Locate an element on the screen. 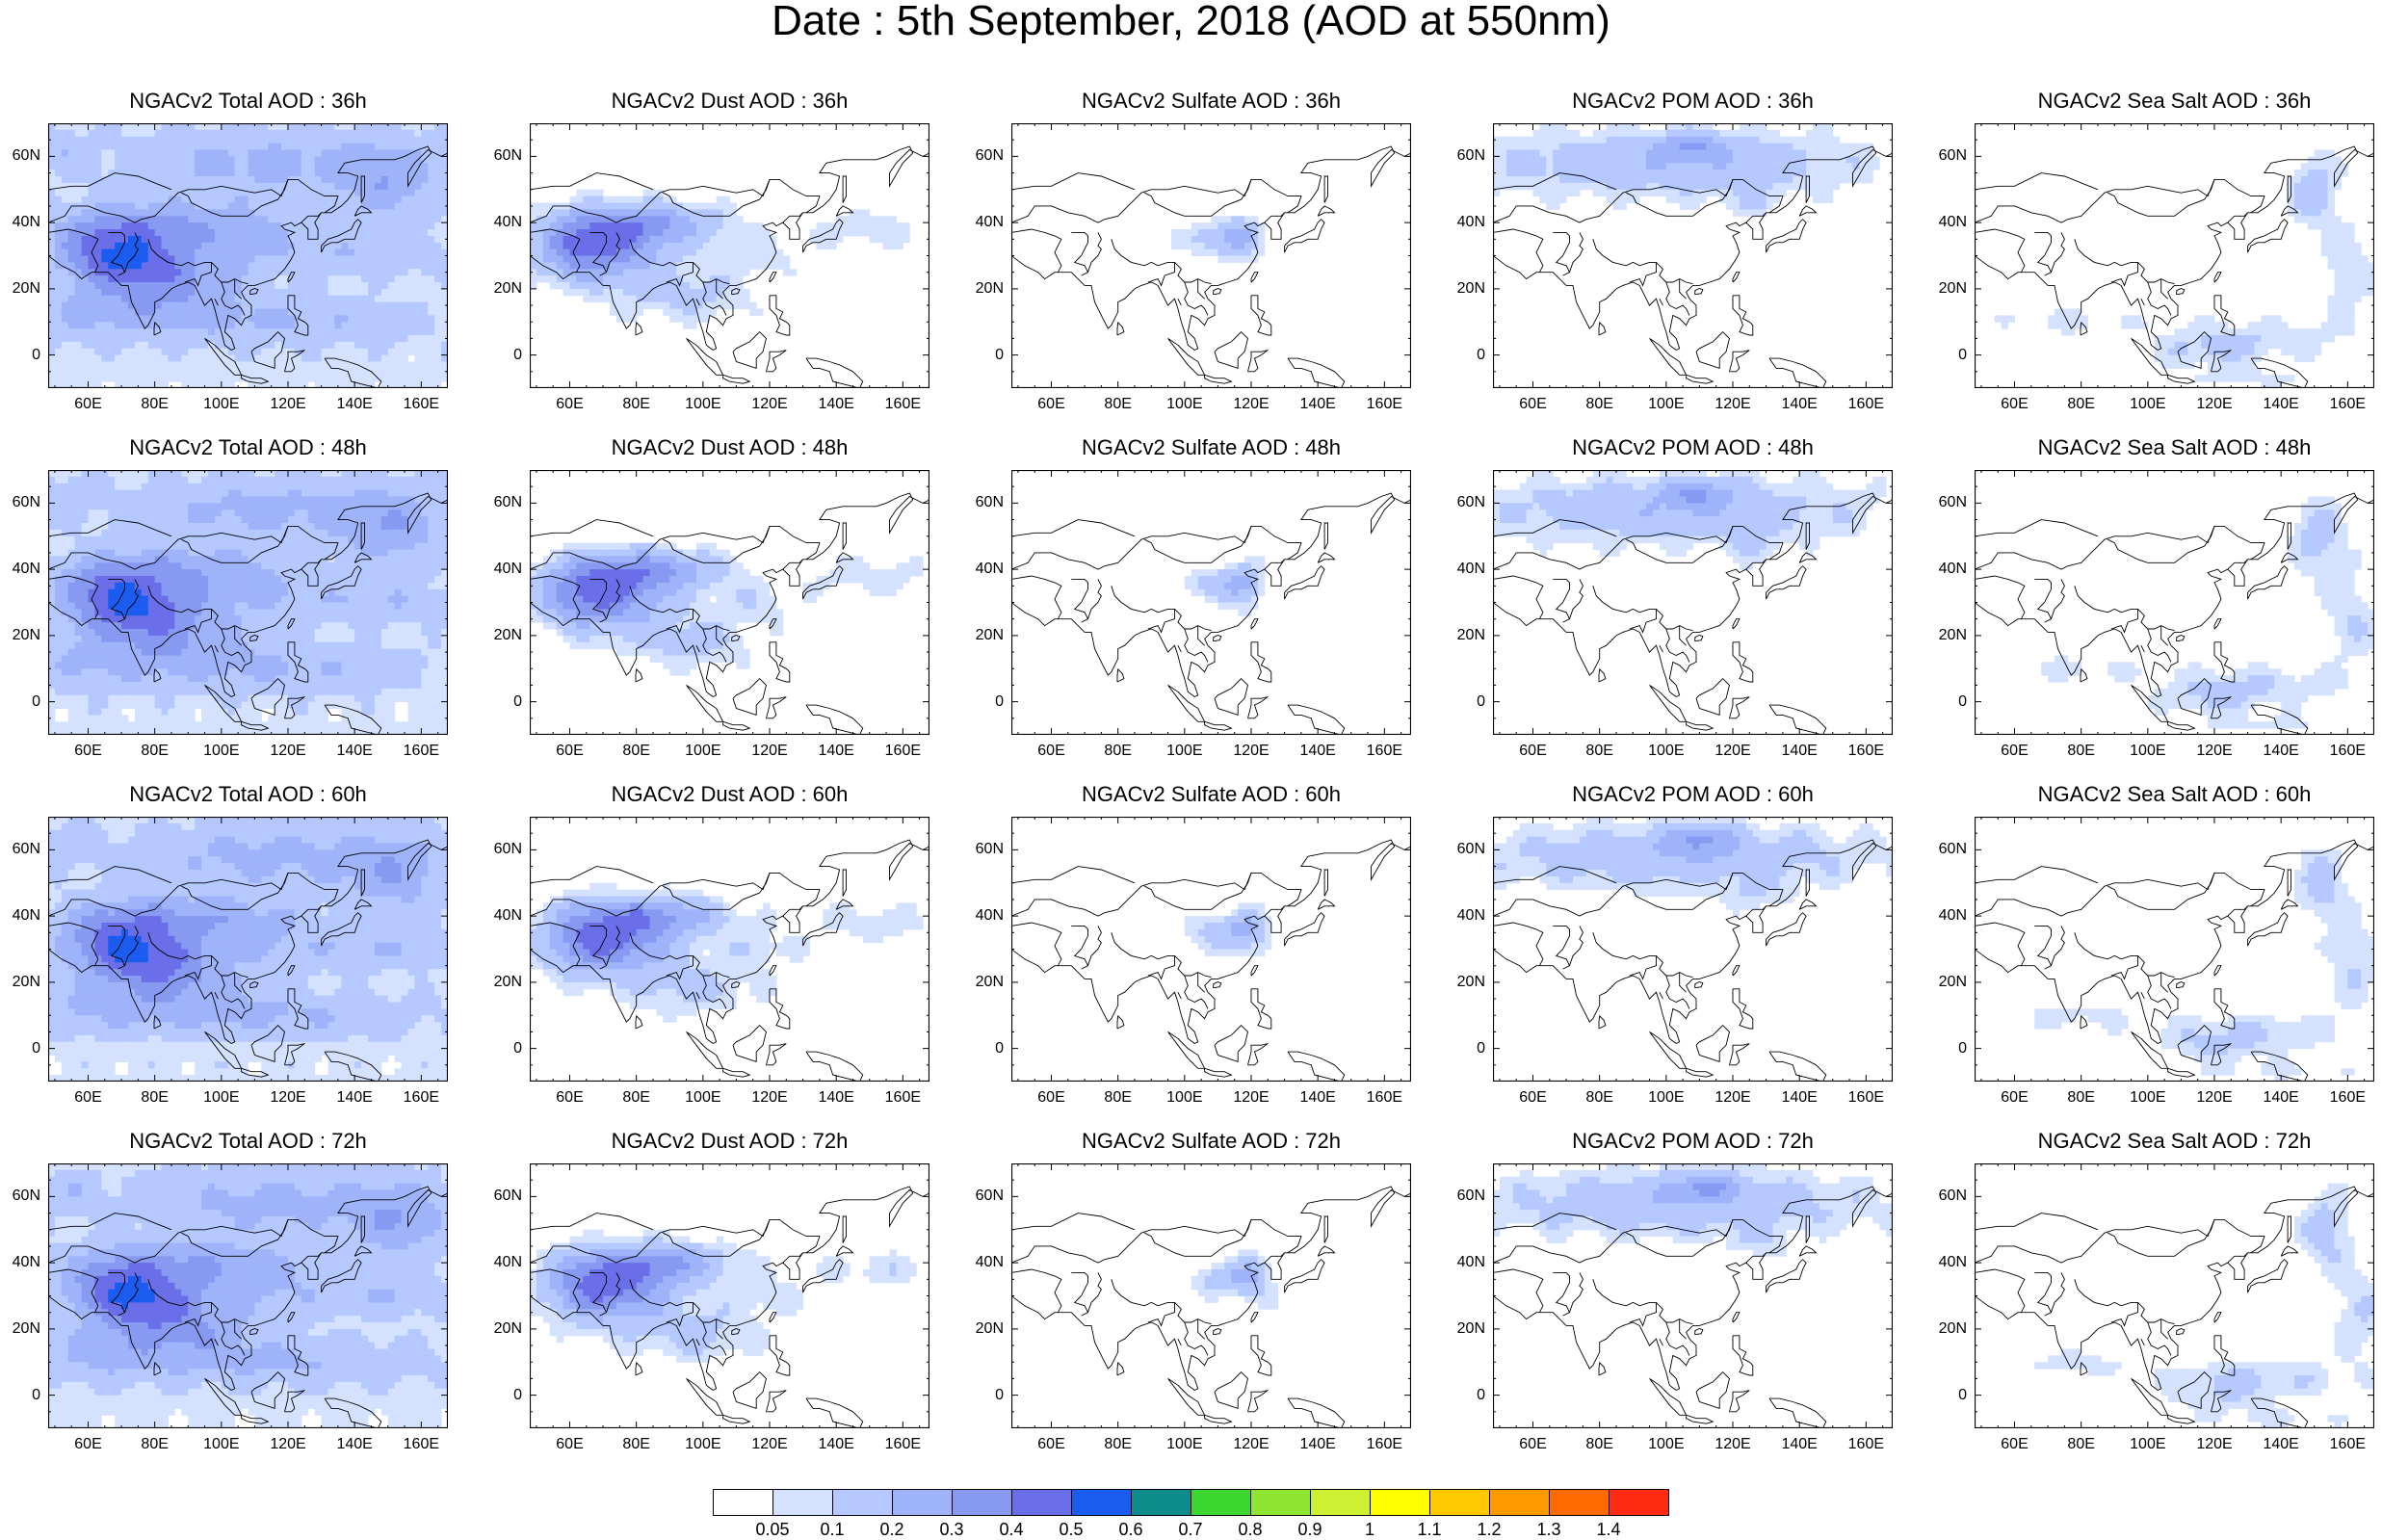 This screenshot has width=2382, height=1540. panel-title: NGACv2 Total AOD : 60h is located at coordinates (248, 794).